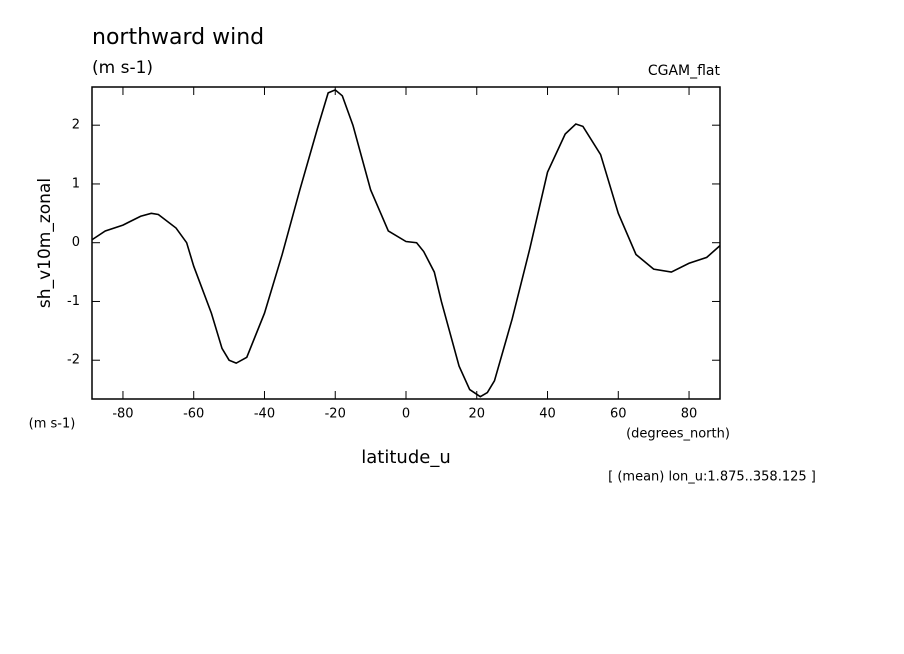 This screenshot has width=904, height=654. Describe the element at coordinates (122, 68) in the screenshot. I see `units: (m s-1)` at that location.